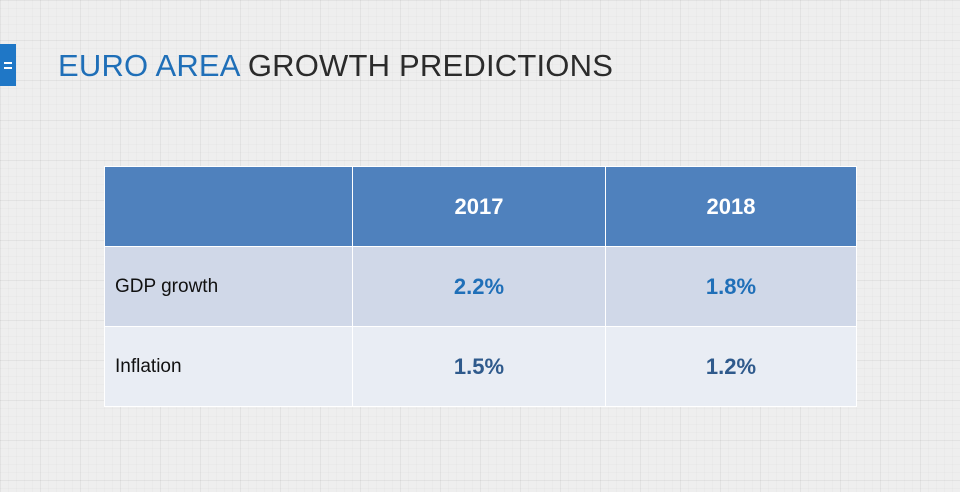  Describe the element at coordinates (731, 206) in the screenshot. I see `header-cell-2018: 2018` at that location.